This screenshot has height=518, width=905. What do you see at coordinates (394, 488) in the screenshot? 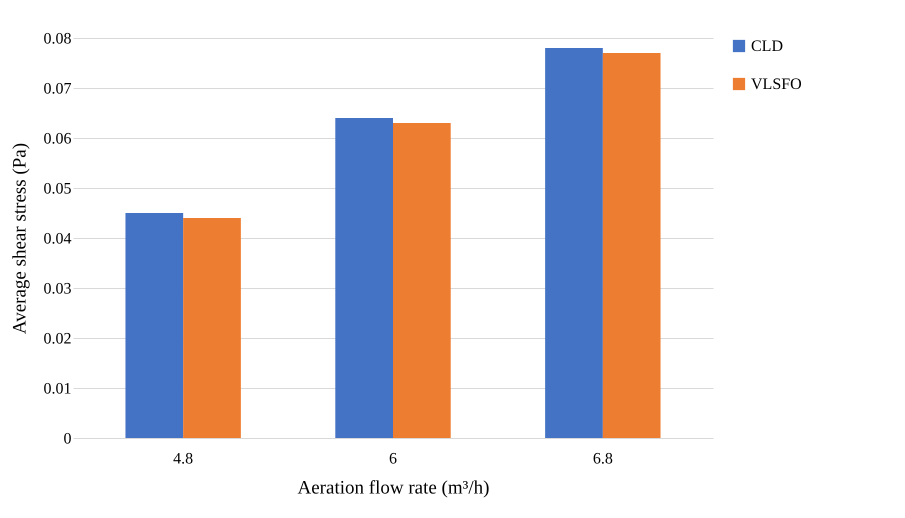
I see `x-axis-title: Aeration flow rate (m³/h)` at bounding box center [394, 488].